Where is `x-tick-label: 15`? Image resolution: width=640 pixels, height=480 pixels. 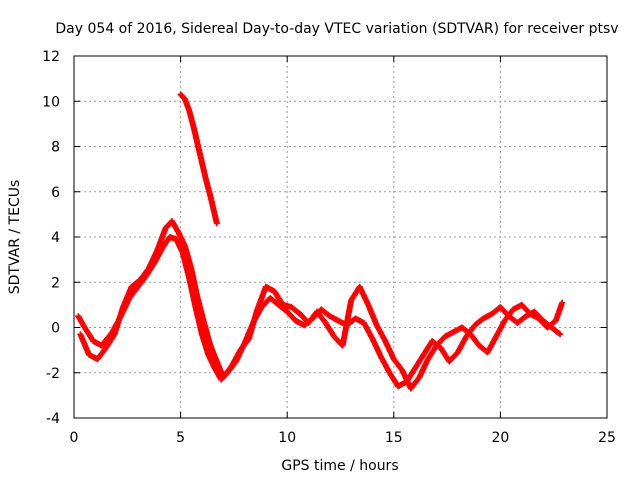 x-tick-label: 15 is located at coordinates (394, 438).